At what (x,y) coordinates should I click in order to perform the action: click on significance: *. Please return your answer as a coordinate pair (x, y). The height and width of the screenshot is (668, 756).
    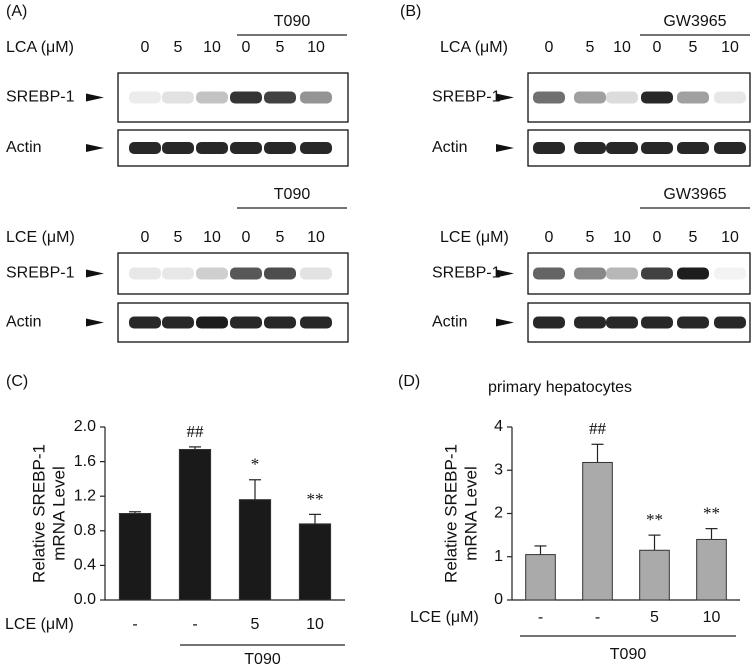
    Looking at the image, I should click on (255, 464).